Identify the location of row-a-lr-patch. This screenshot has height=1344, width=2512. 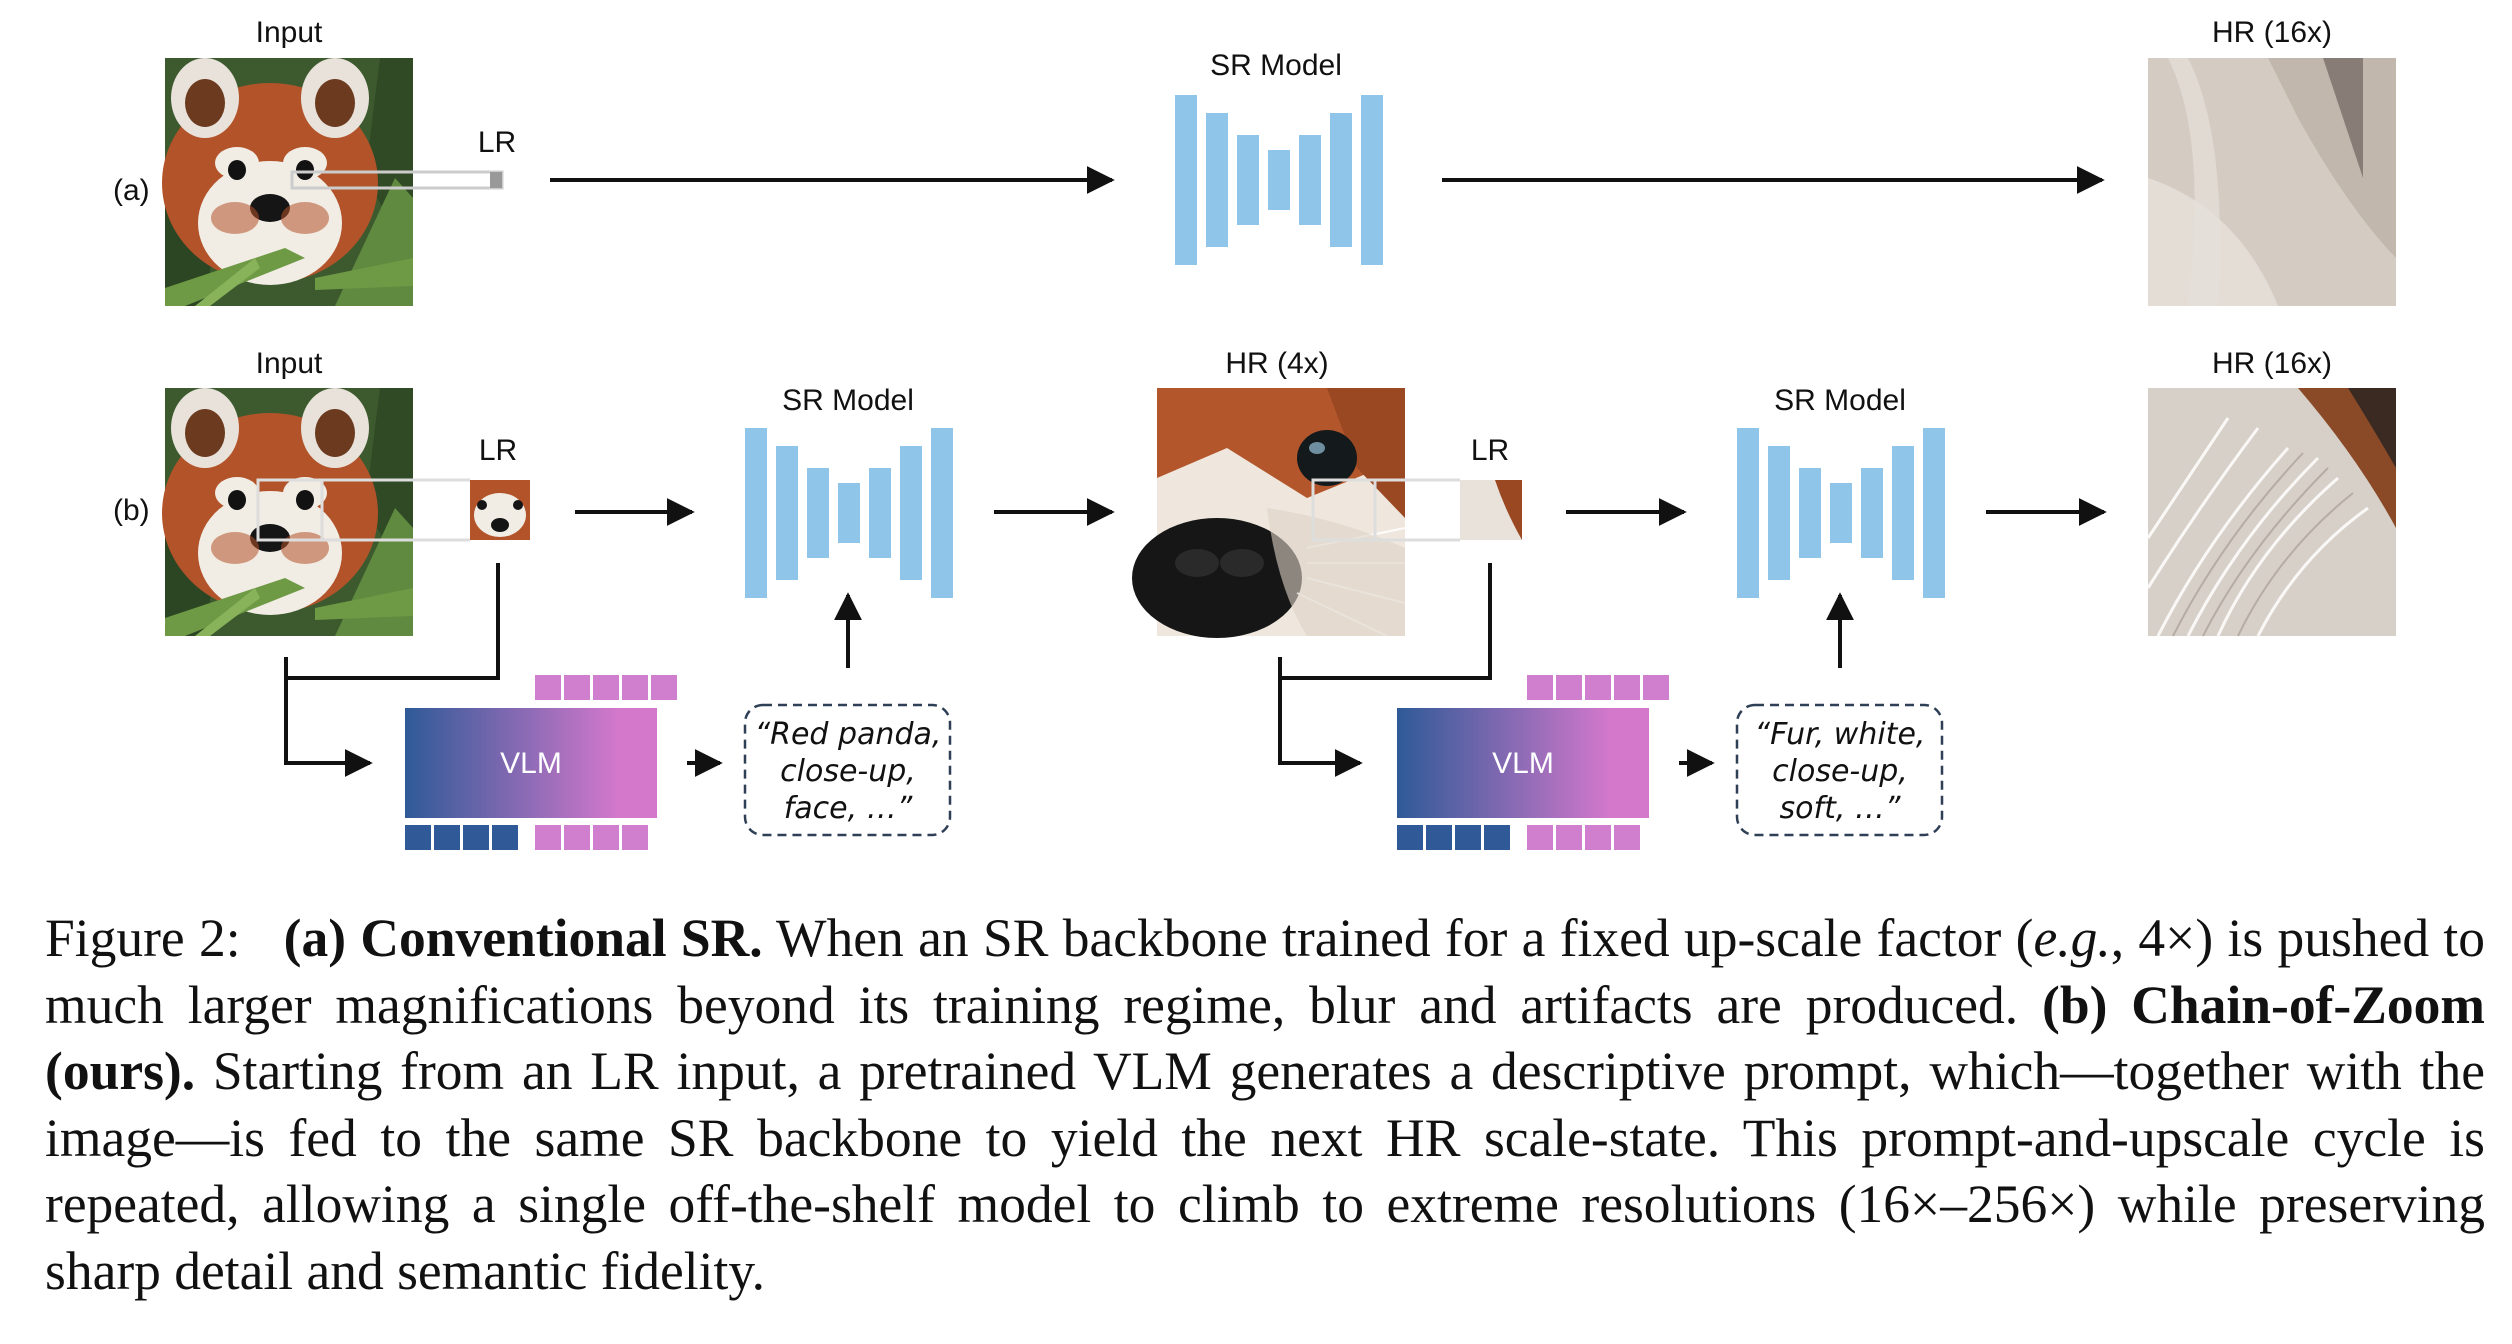
(496, 180).